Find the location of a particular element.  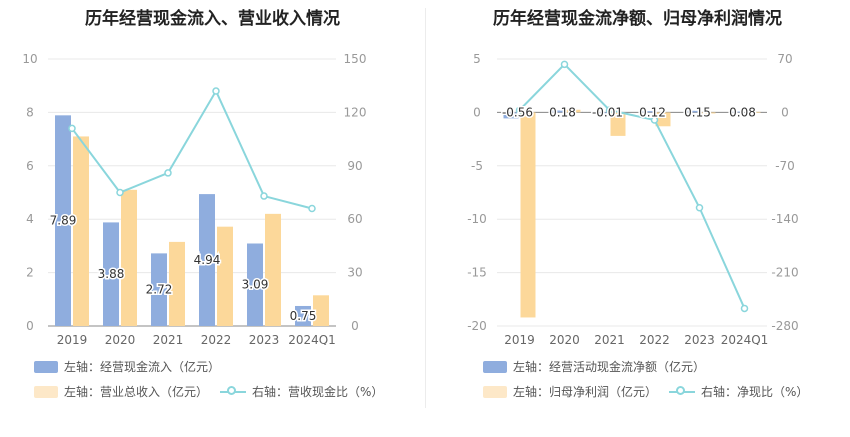

line-series is located at coordinates (192, 149).